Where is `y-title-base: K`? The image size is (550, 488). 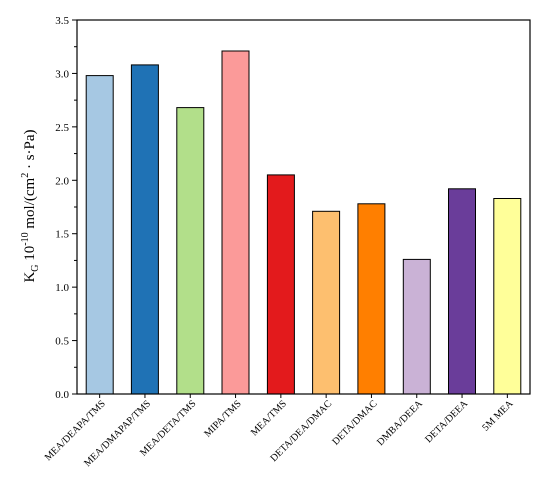 y-title-base: K is located at coordinates (30, 277).